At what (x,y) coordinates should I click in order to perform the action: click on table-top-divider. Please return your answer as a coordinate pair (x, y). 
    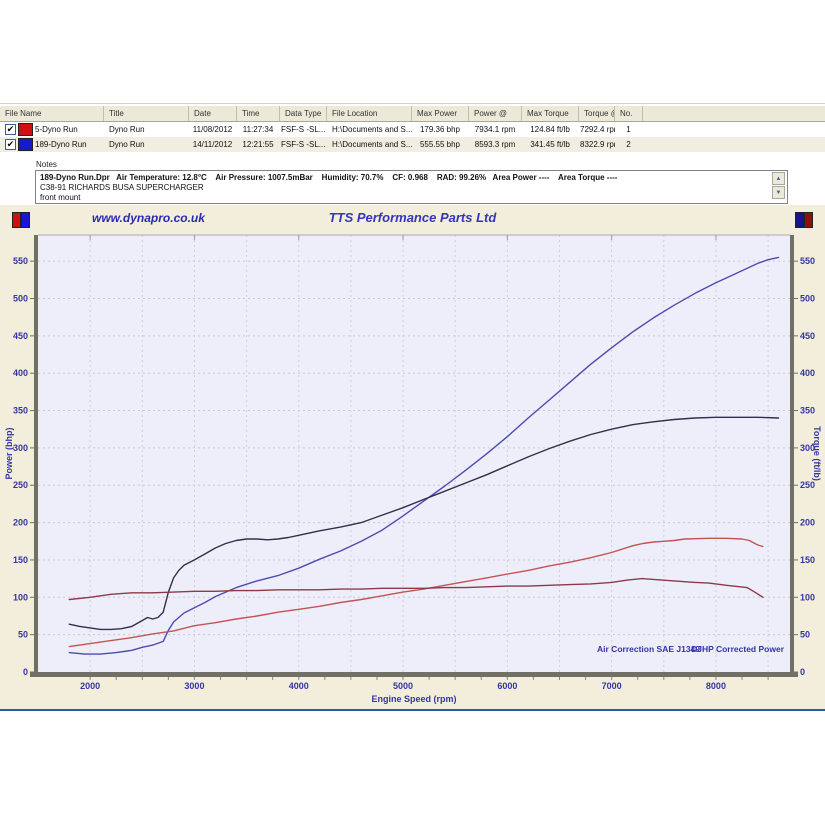
    Looking at the image, I should click on (412, 103).